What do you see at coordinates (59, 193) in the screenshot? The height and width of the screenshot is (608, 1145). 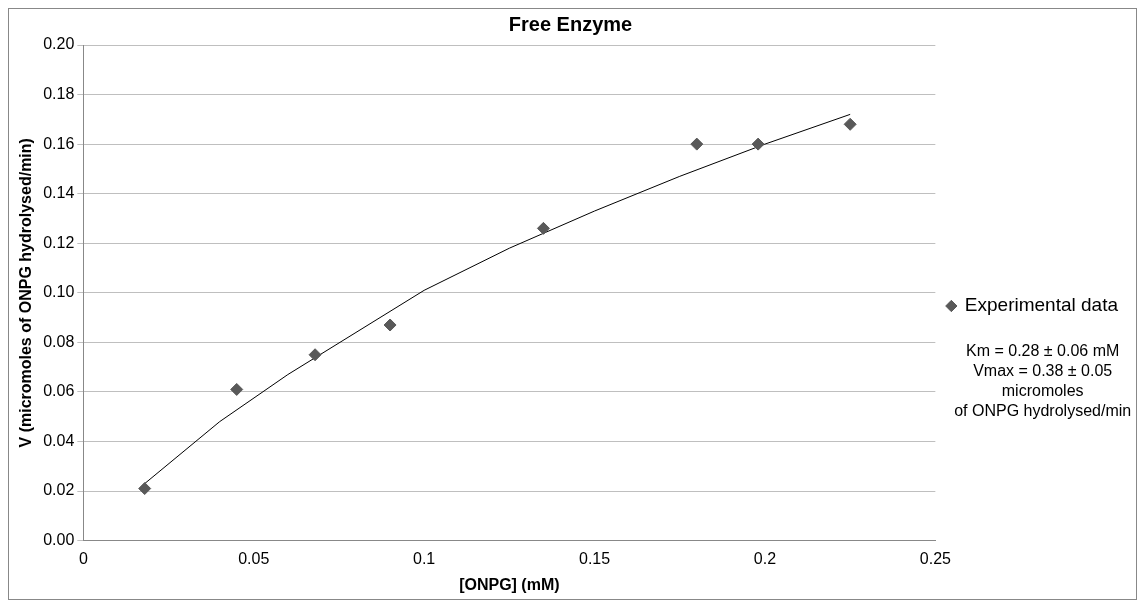 I see `y-tick-label: 0.14` at bounding box center [59, 193].